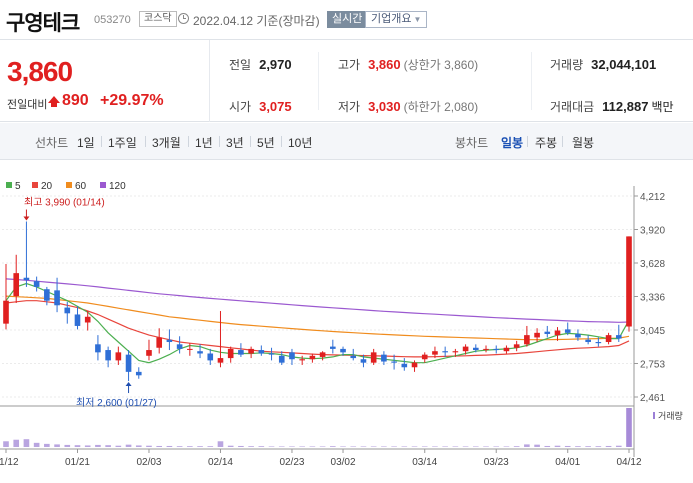 Image resolution: width=693 pixels, height=483 pixels. Describe the element at coordinates (625, 106) in the screenshot. I see `stat-value: 112,887` at that location.